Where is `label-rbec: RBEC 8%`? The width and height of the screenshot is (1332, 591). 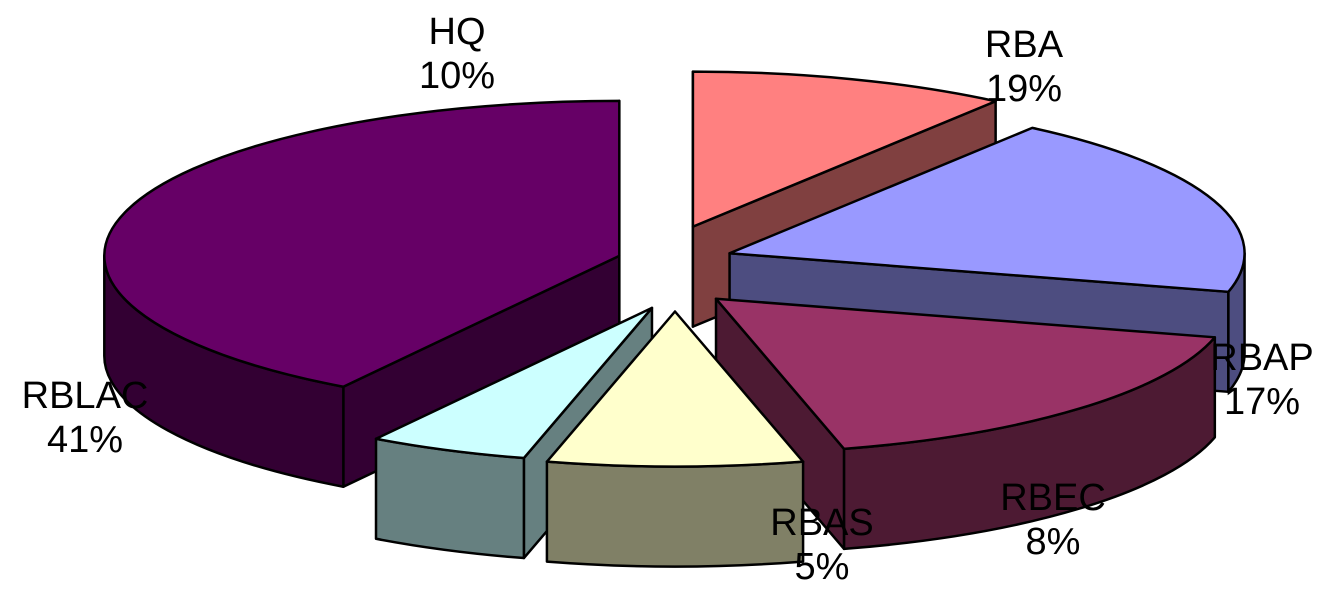
label-rbec: RBEC 8% is located at coordinates (1053, 520).